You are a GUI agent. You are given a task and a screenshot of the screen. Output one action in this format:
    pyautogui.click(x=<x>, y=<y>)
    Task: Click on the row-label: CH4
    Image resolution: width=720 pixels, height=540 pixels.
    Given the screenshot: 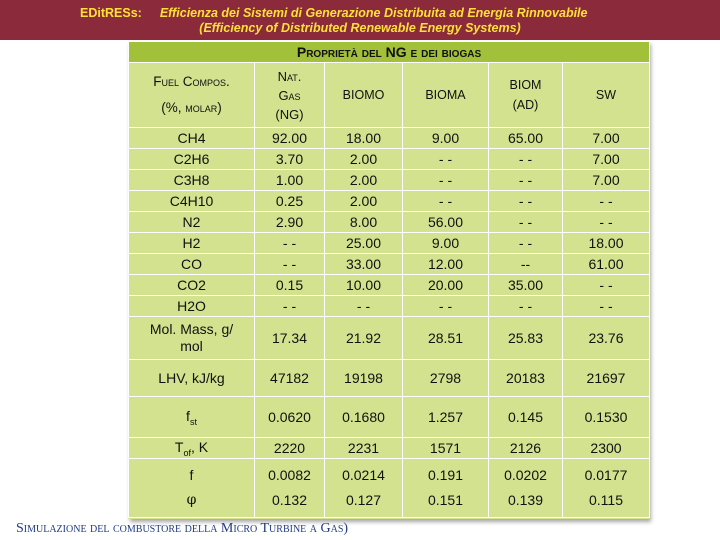 What is the action you would take?
    pyautogui.click(x=191, y=138)
    